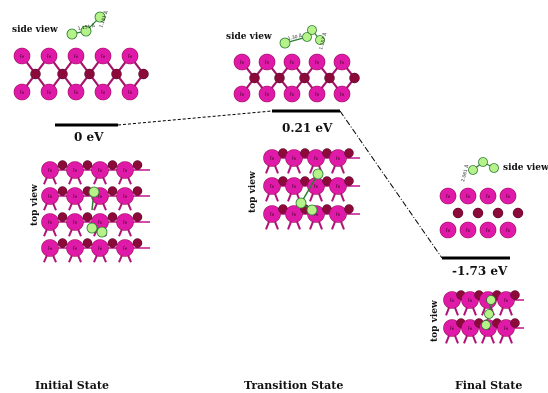  I want to click on final-adsorbate, so click(483, 166).